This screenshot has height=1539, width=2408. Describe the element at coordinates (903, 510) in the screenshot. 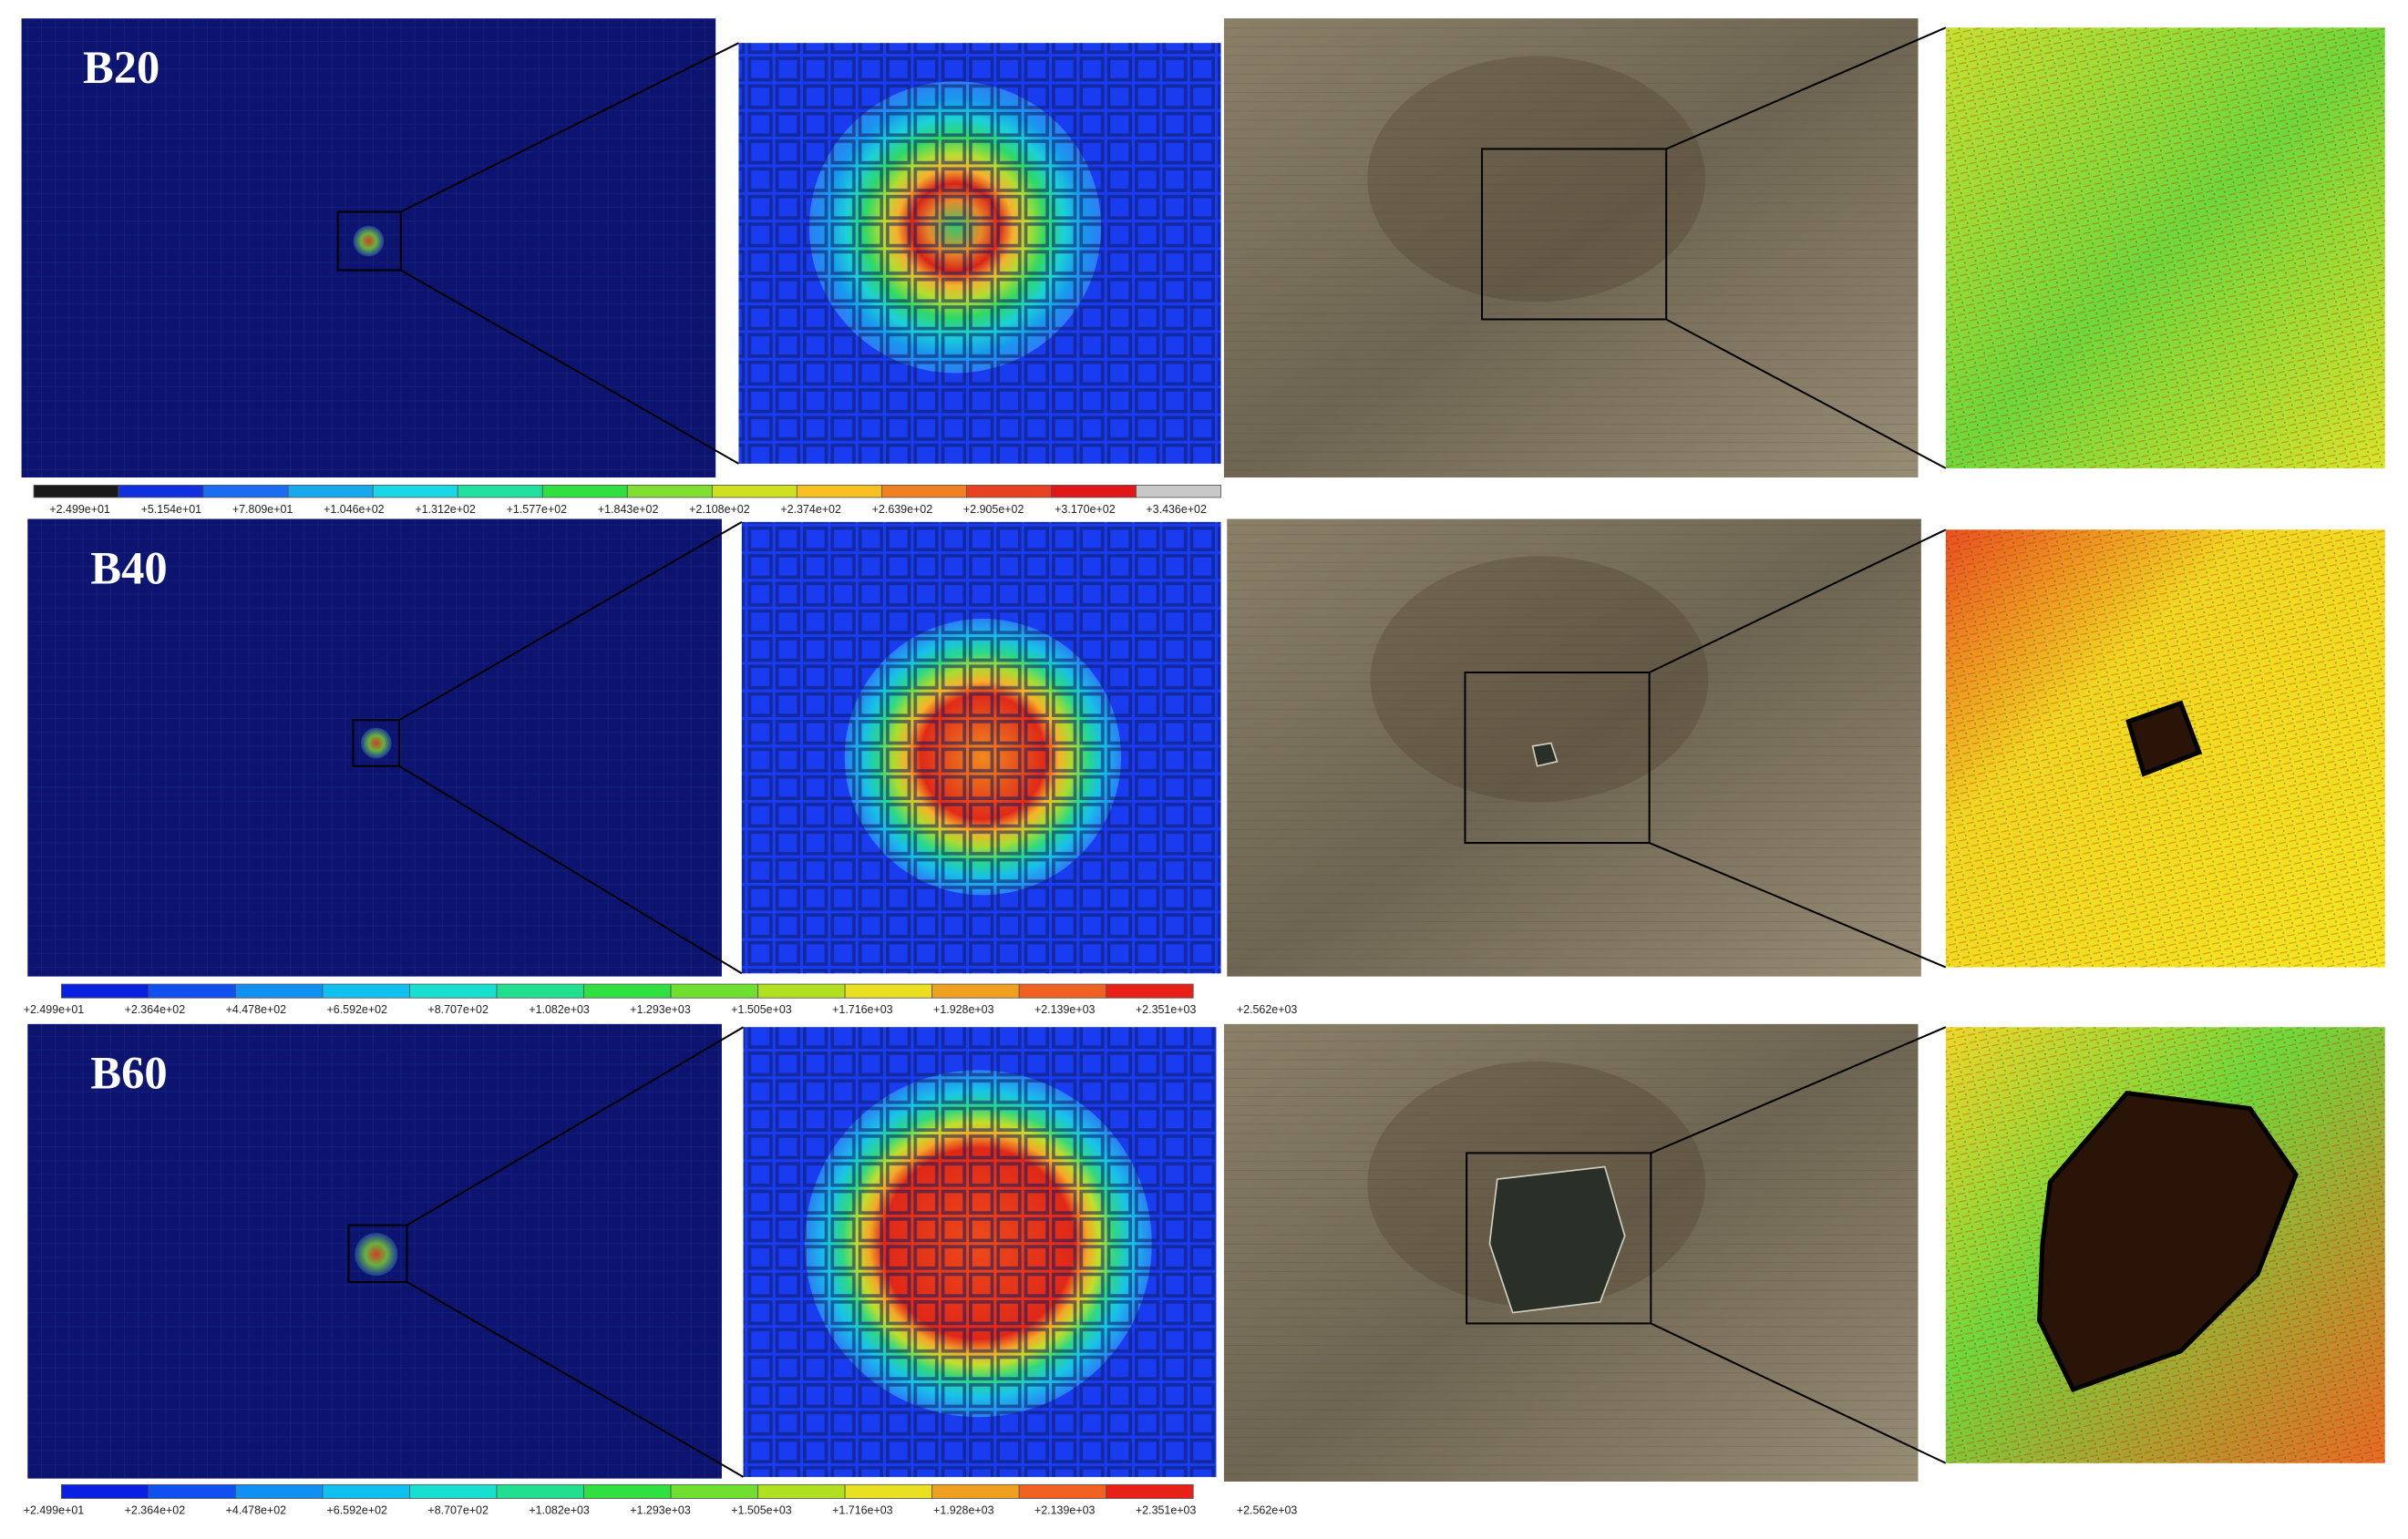

I see `colorbar-label: +2.639e+02` at that location.